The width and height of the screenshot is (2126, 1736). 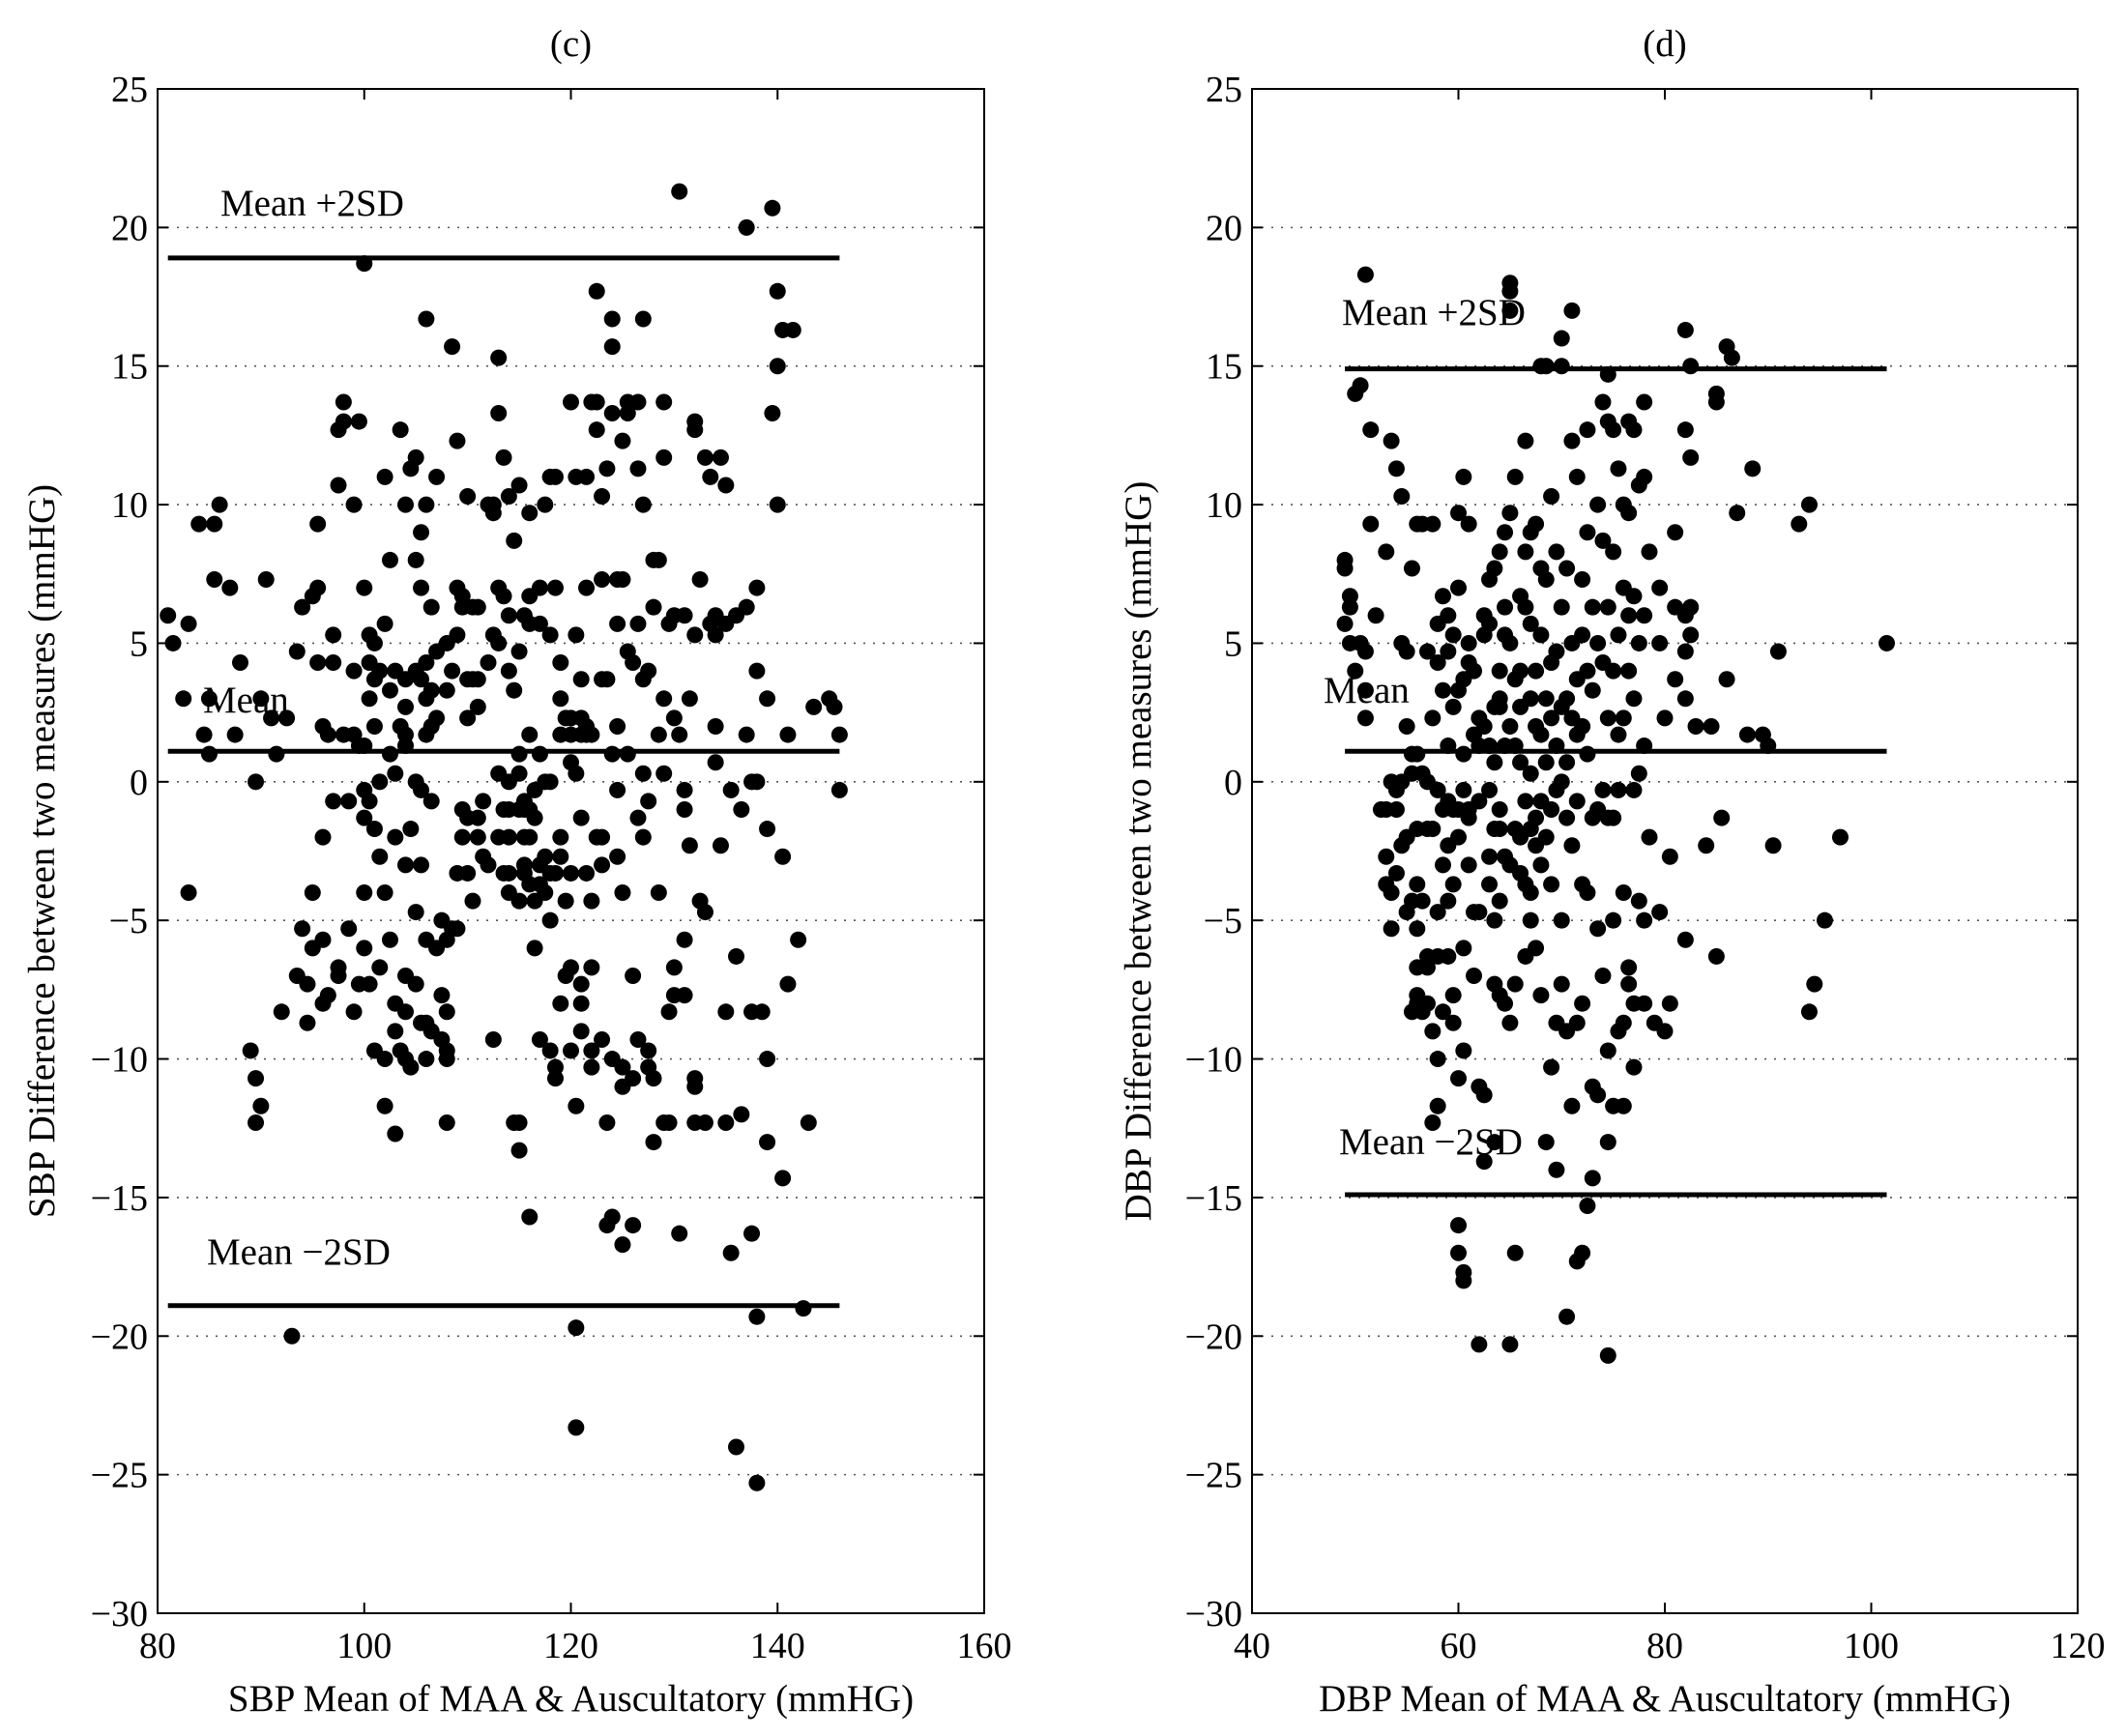 I want to click on mean-minus-label: Mean −2SD, so click(x=1431, y=1142).